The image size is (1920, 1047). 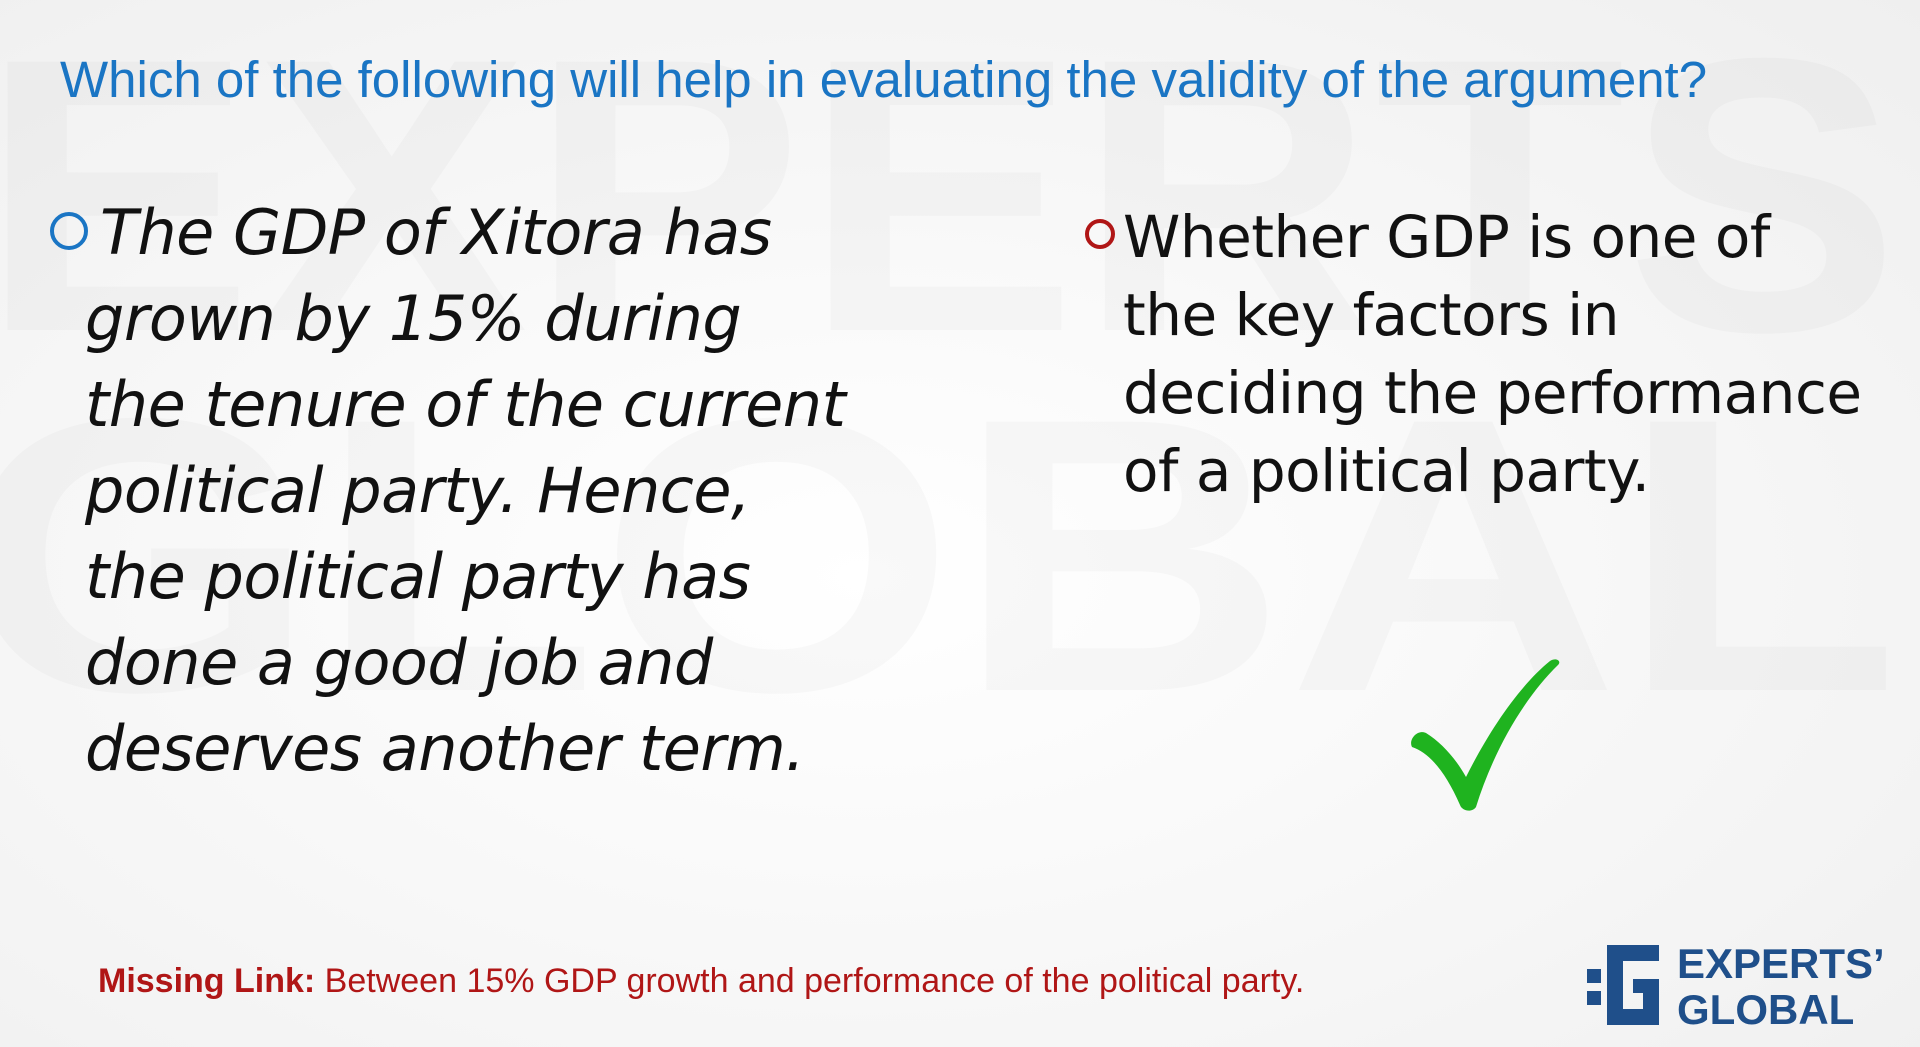 I want to click on statement-line: deserves another term., so click(x=445, y=748).